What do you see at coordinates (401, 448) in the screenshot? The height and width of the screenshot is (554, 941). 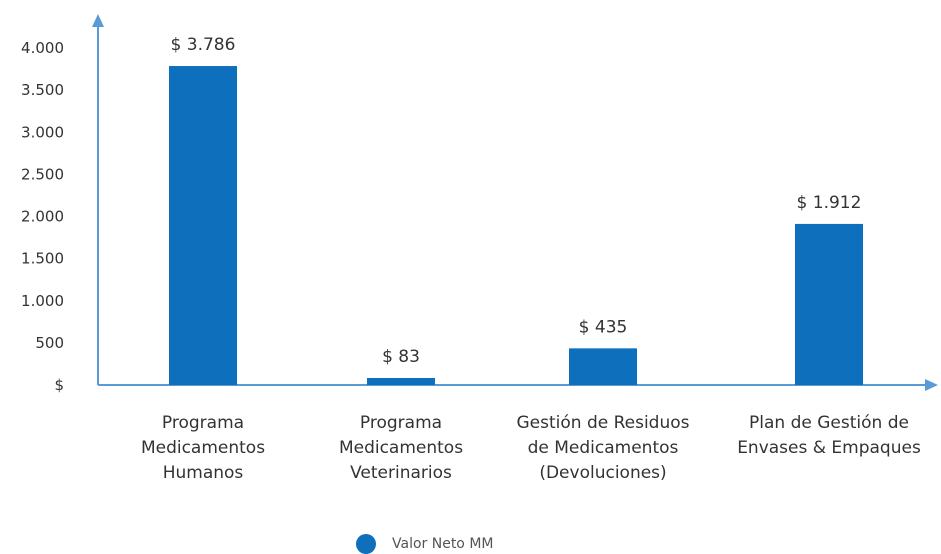 I see `x-tick-label: Programa Medicamentos Veterinarios` at bounding box center [401, 448].